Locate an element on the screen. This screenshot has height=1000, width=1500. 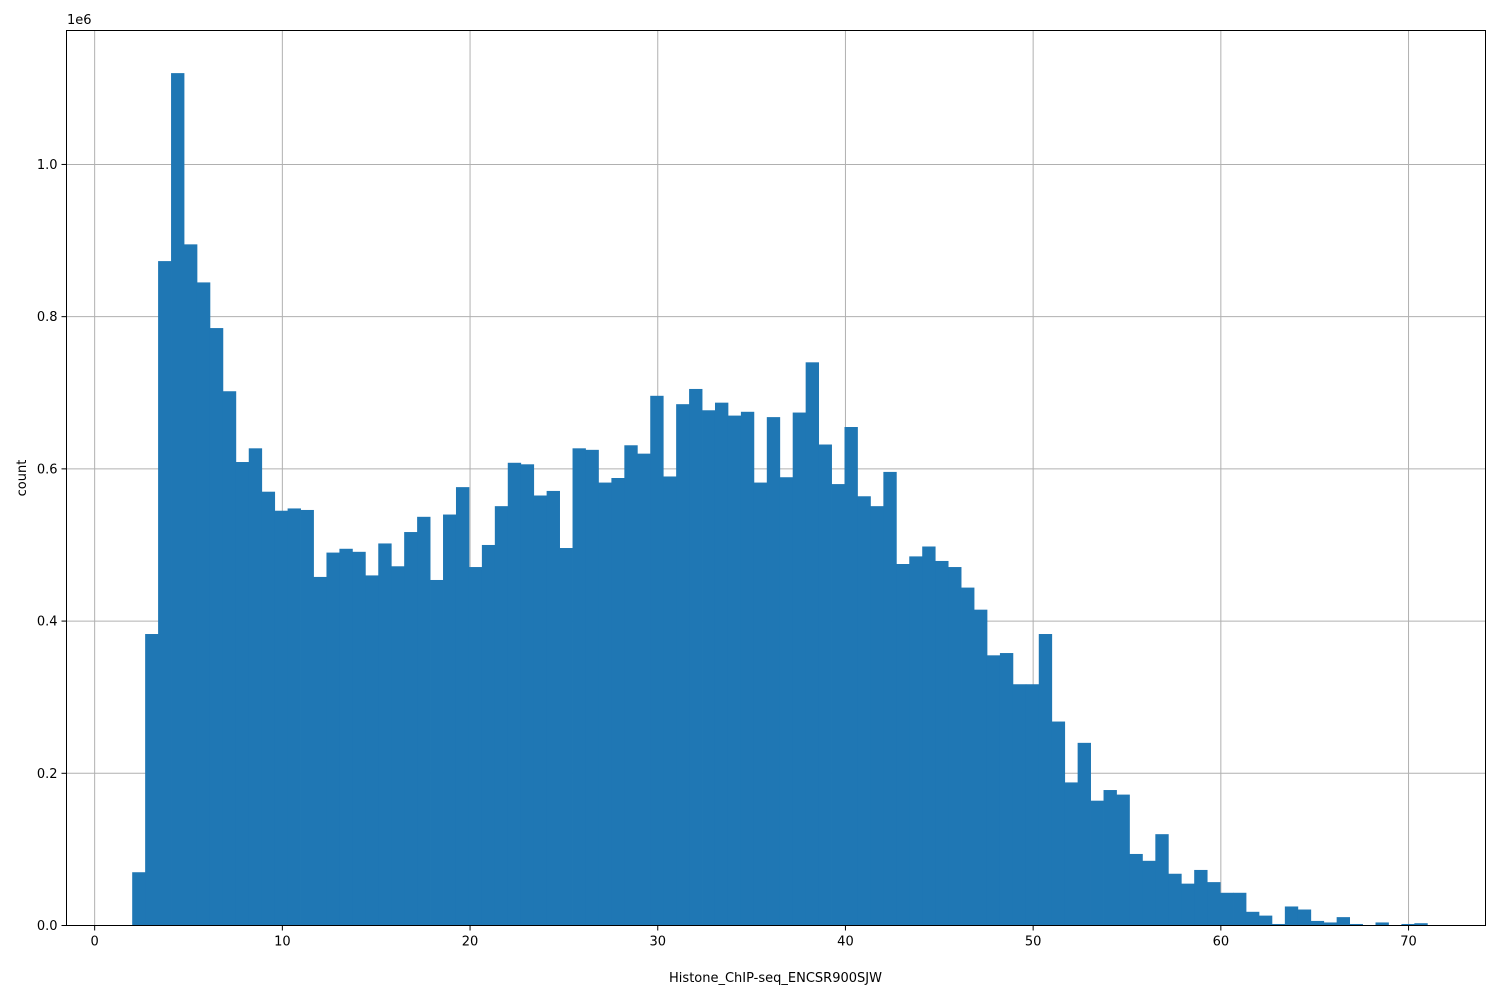
x-tick-label: 60 is located at coordinates (1221, 942).